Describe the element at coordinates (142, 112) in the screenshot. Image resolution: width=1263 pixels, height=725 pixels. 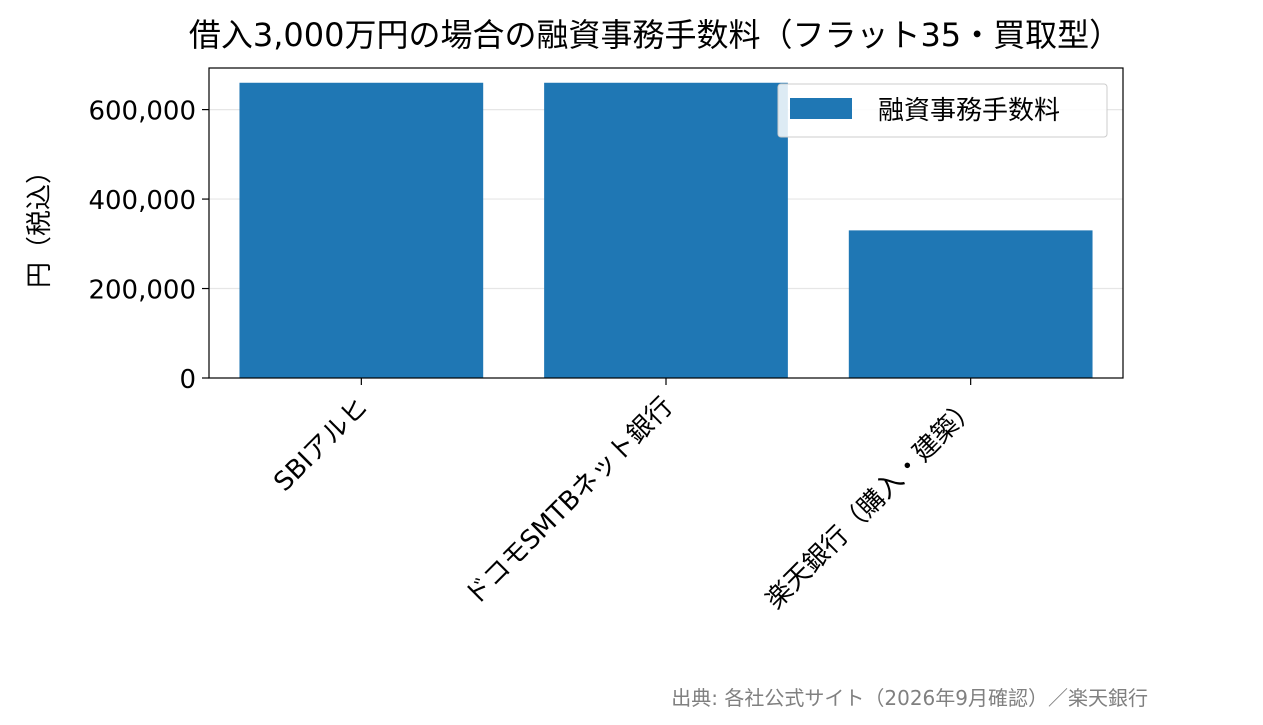
I see `y-tick-label: 600,000` at that location.